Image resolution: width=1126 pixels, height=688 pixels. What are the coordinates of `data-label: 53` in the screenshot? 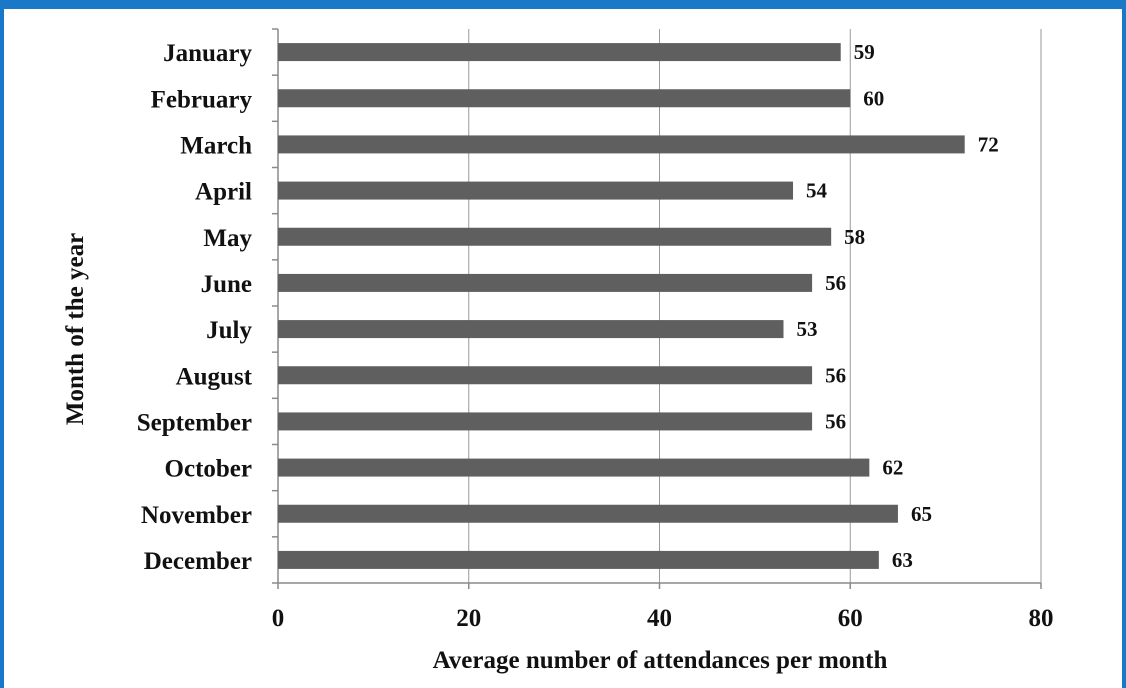 It's located at (806, 329).